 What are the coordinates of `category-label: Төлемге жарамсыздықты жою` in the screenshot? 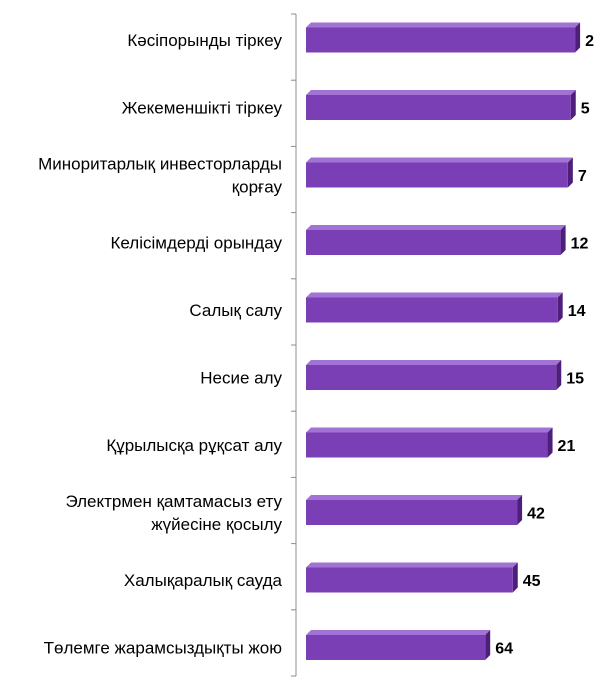 It's located at (163, 648).